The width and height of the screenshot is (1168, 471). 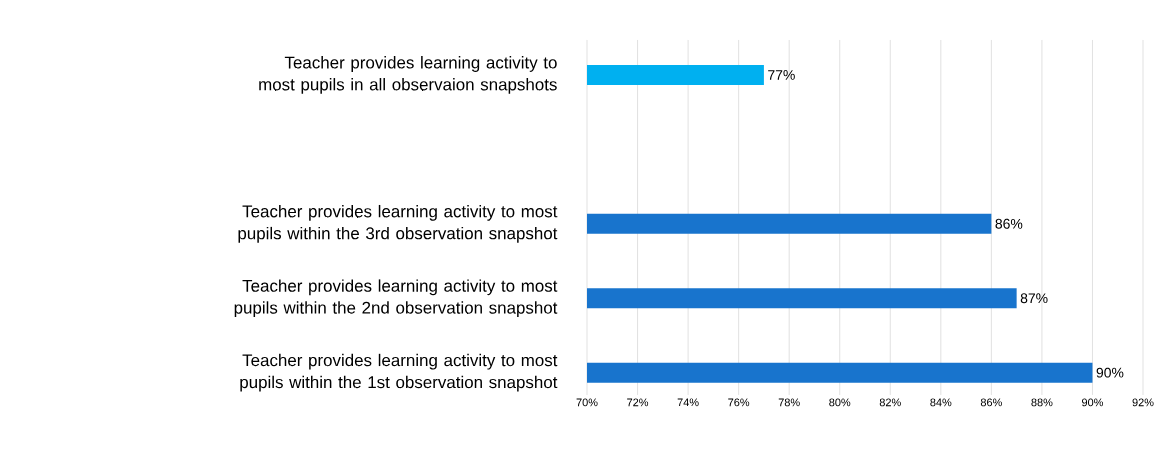 I want to click on data-label: 77%, so click(x=781, y=75).